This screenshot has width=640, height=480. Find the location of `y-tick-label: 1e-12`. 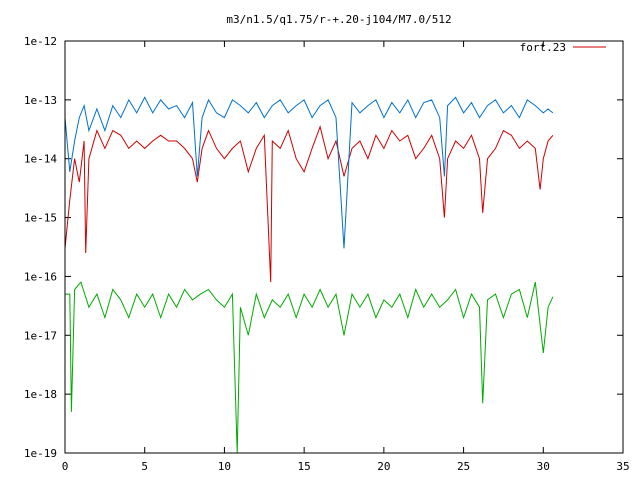

y-tick-label: 1e-12 is located at coordinates (40, 41).